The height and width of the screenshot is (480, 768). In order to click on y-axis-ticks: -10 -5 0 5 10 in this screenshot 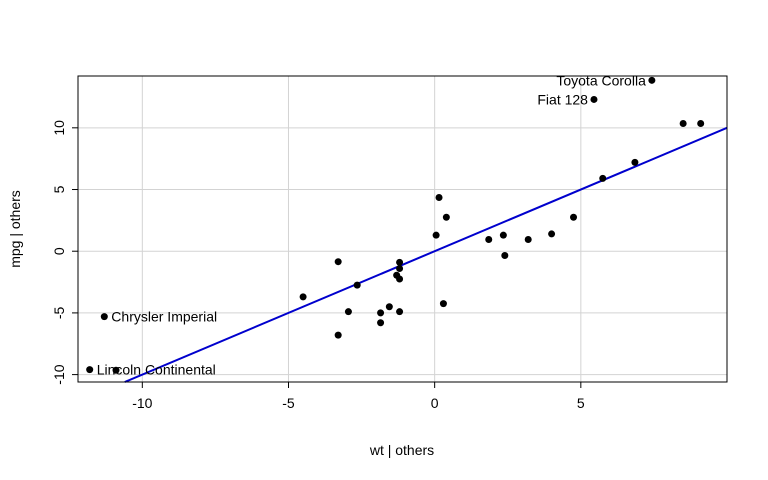, I will do `click(64, 252)`.